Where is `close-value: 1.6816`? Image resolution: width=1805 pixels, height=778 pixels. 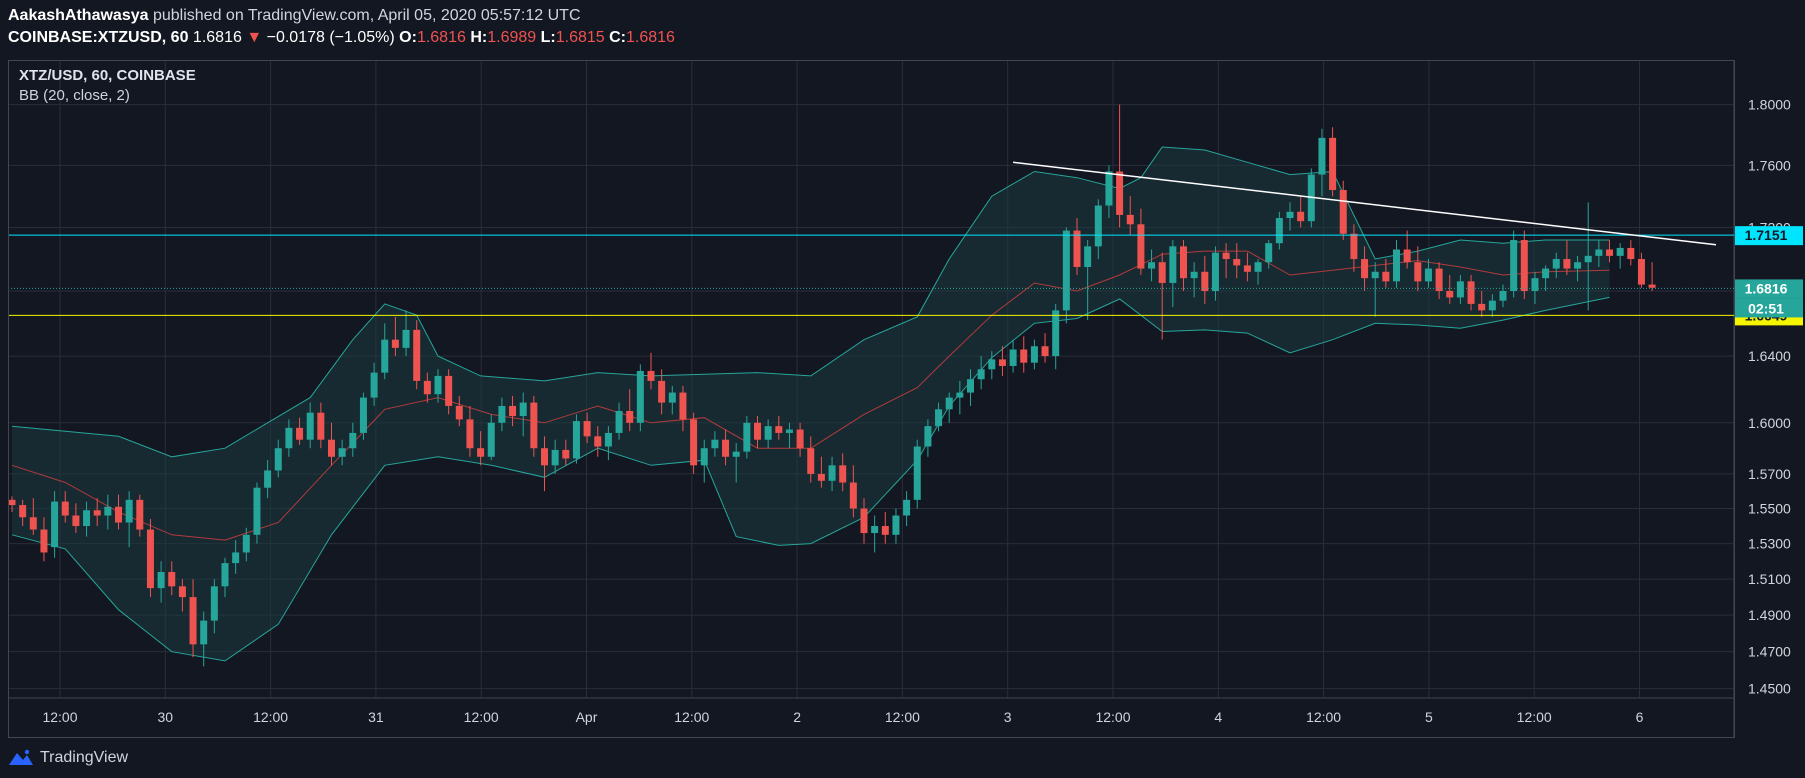
close-value: 1.6816 is located at coordinates (650, 37).